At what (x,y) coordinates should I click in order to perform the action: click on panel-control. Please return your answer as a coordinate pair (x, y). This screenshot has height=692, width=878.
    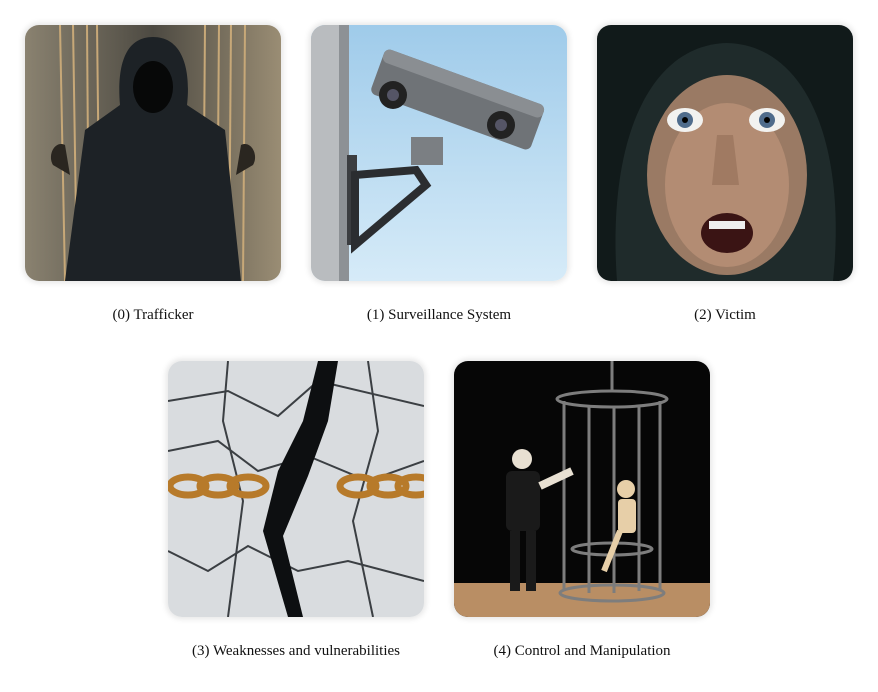
    Looking at the image, I should click on (582, 489).